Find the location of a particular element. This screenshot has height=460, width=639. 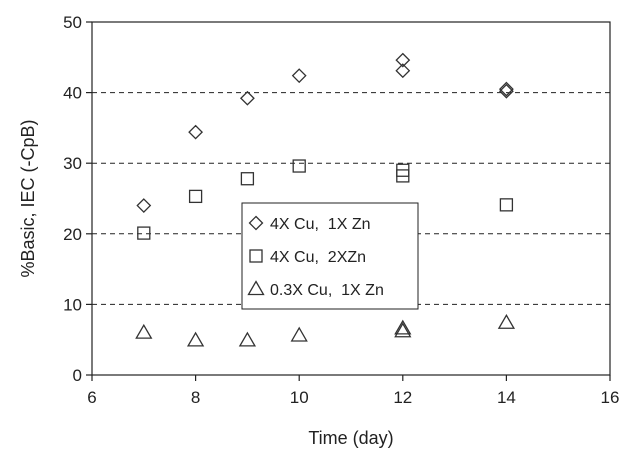

legend-box is located at coordinates (330, 256).